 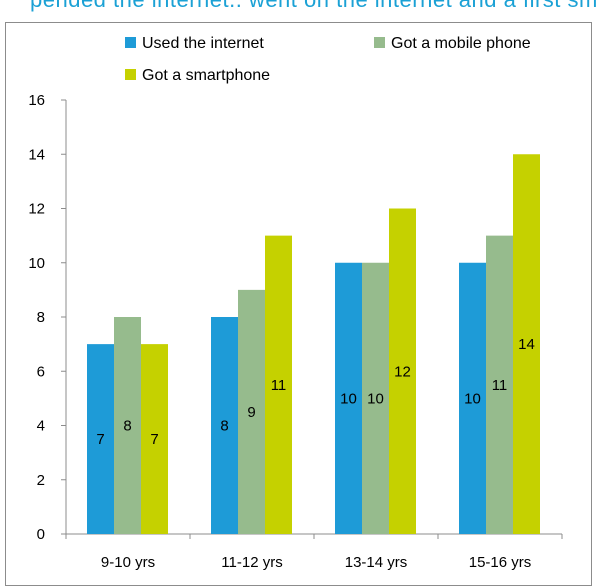 What do you see at coordinates (402, 371) in the screenshot?
I see `bar-value-label: 12` at bounding box center [402, 371].